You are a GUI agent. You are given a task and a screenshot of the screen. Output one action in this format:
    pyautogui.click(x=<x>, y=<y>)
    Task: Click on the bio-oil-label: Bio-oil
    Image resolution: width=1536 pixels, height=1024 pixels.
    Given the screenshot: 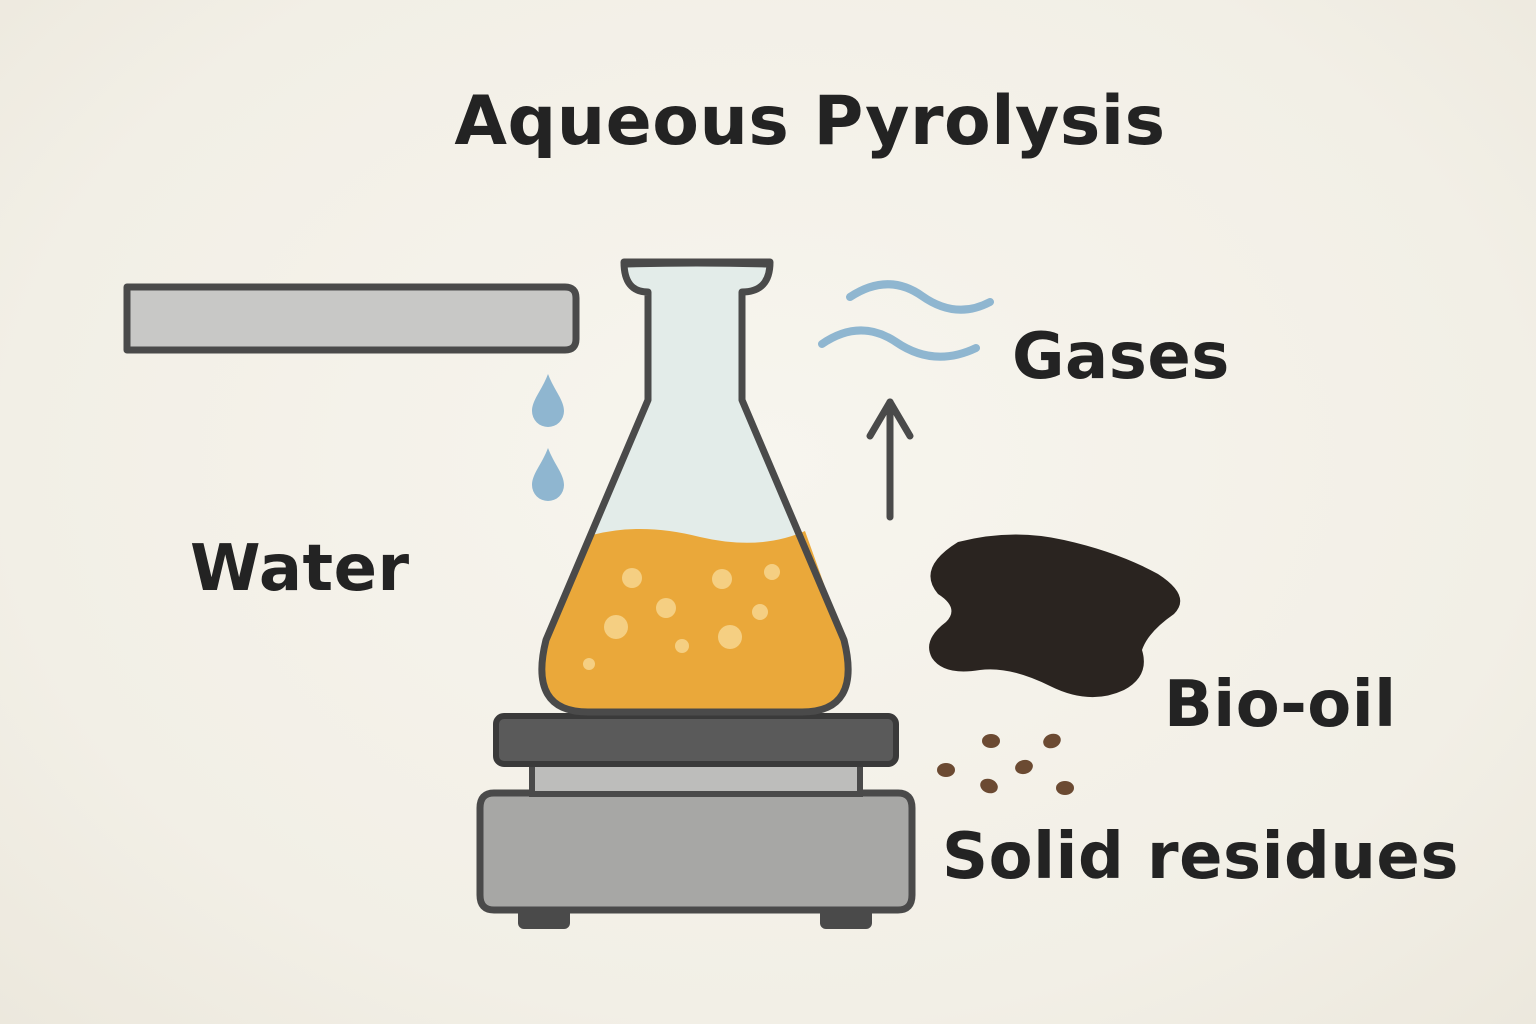 What is the action you would take?
    pyautogui.click(x=1280, y=705)
    